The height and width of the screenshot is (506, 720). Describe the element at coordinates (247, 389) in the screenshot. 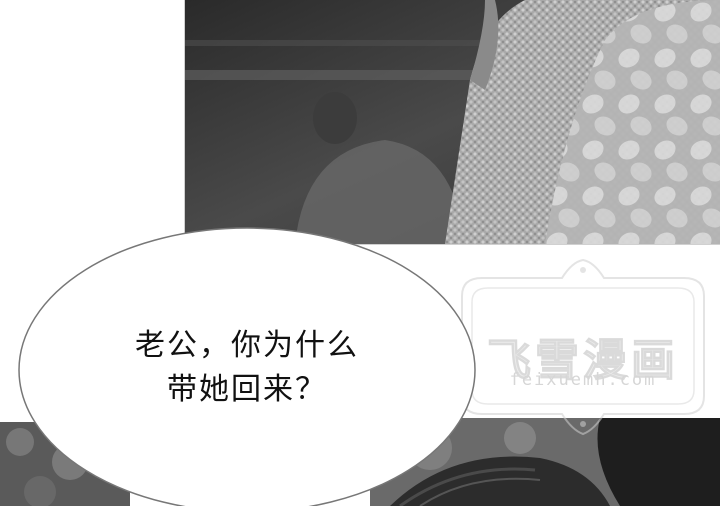

I see `speech-line-2: 带她回来？` at that location.